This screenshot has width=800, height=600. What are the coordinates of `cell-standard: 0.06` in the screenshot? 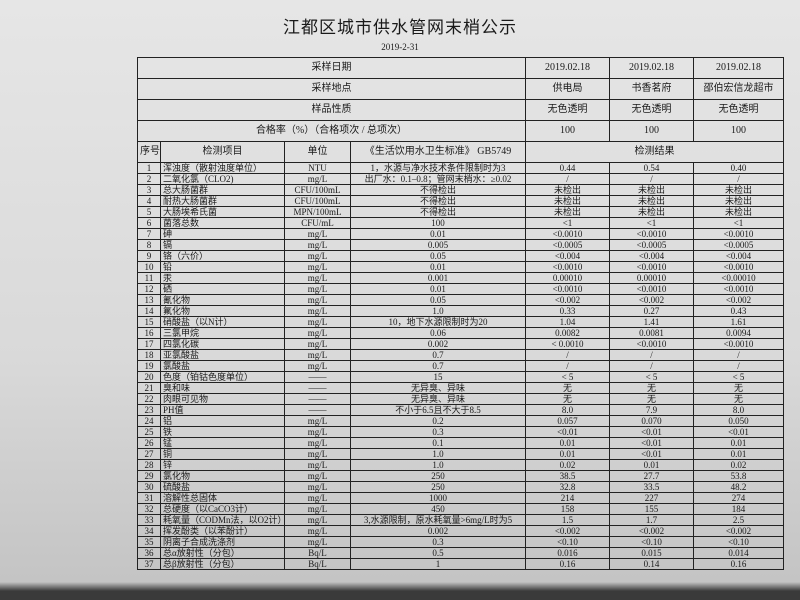 It's located at (438, 333).